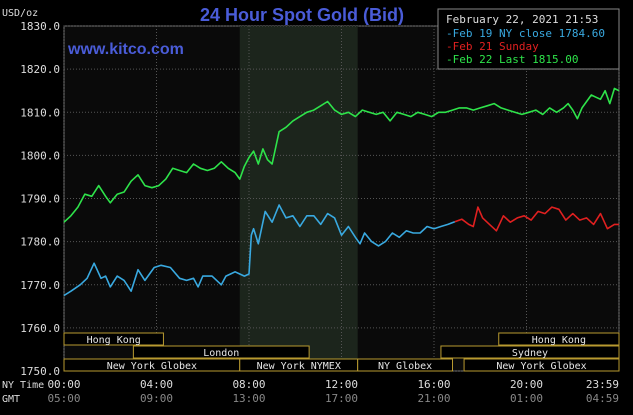 This screenshot has height=415, width=633. I want to click on y-tick-label: 1830.0, so click(40, 26).